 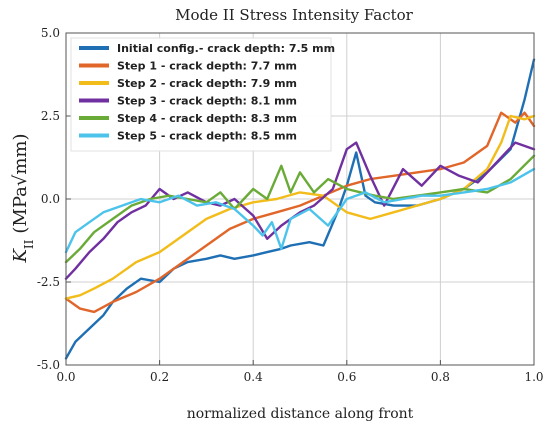 What do you see at coordinates (207, 83) in the screenshot?
I see `legend-entry-3: Step 2 - crack depth: 7.9 mm` at bounding box center [207, 83].